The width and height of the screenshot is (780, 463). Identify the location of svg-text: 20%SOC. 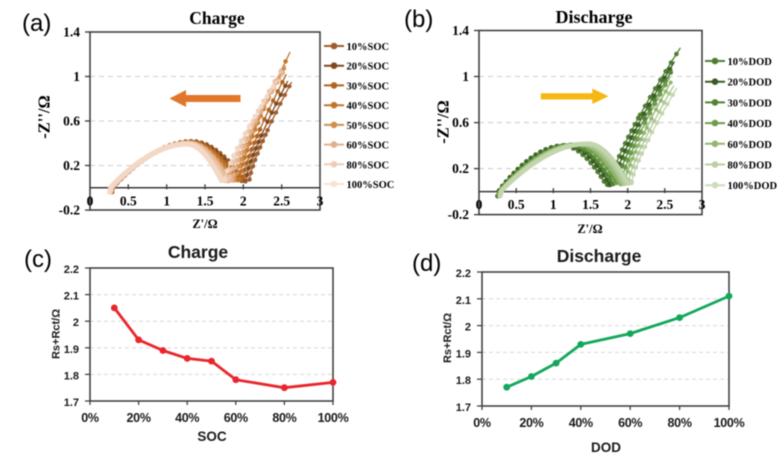
(368, 67).